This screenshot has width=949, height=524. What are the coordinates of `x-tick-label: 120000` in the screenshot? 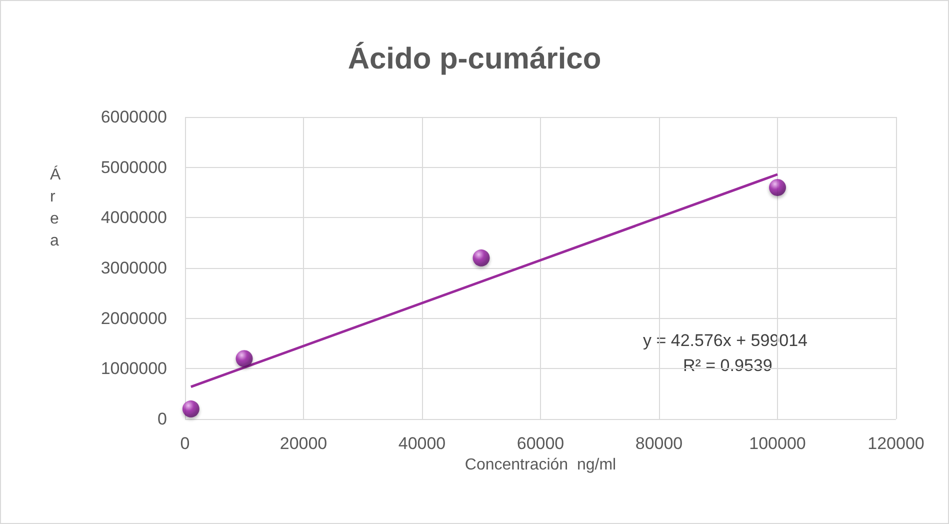 It's located at (896, 443).